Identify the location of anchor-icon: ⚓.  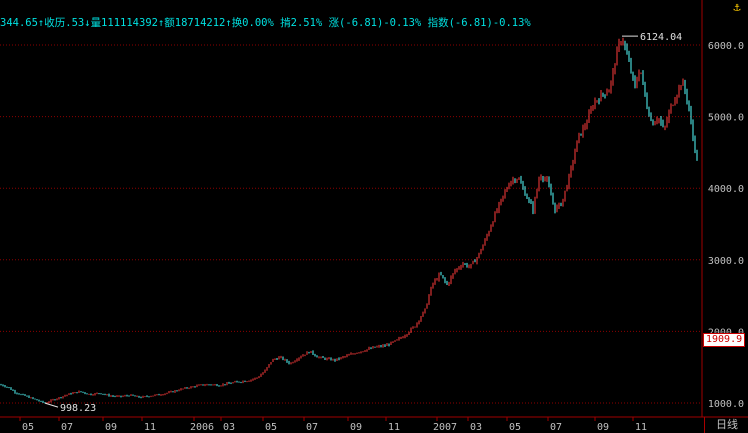
(737, 7).